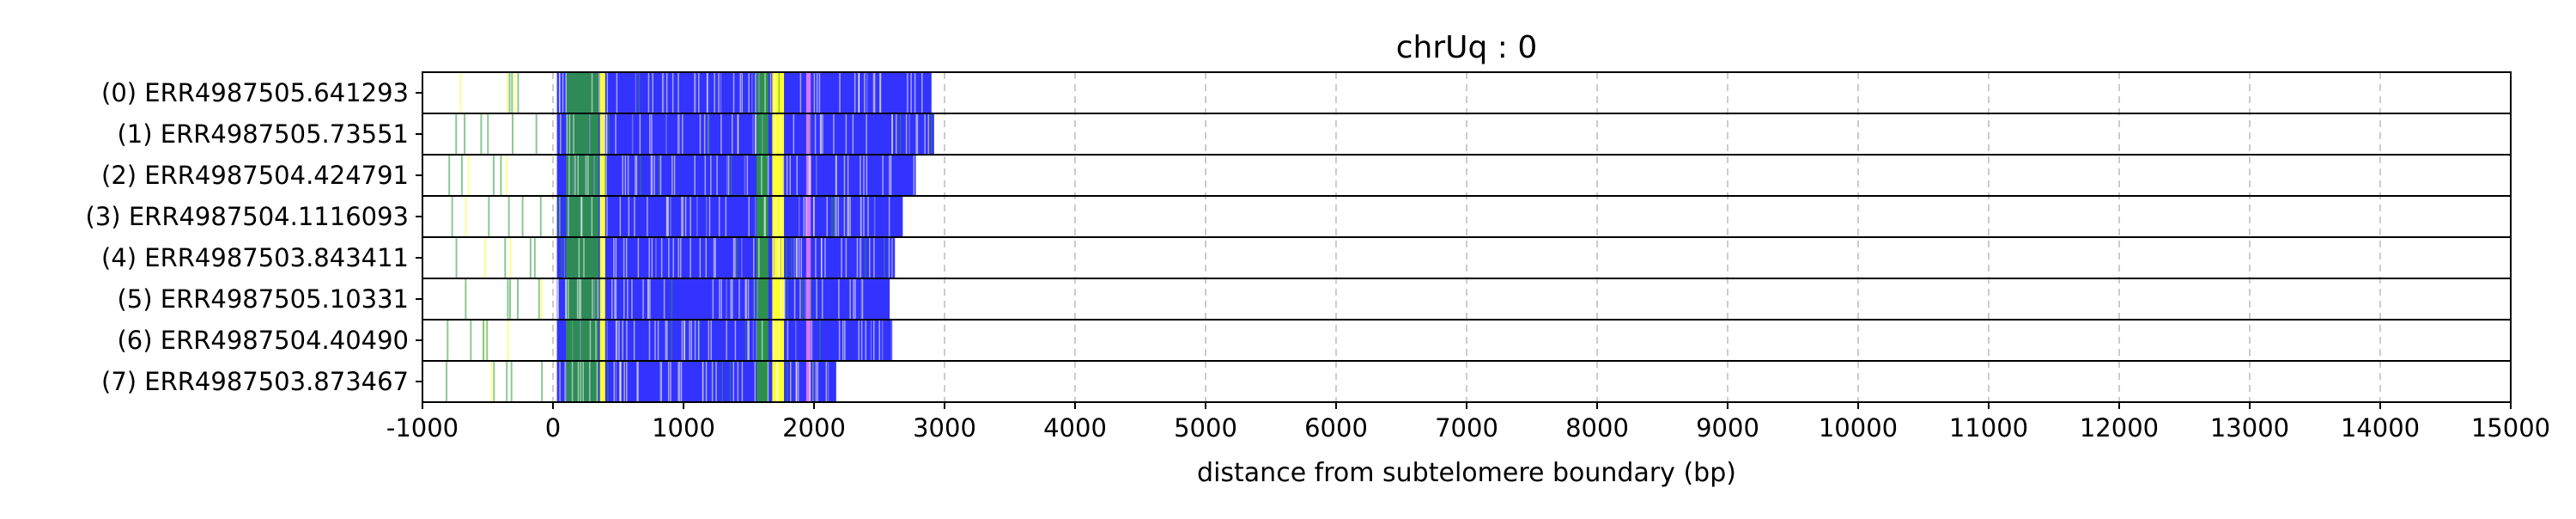  What do you see at coordinates (1467, 47) in the screenshot?
I see `chart-title: chrUq : 0` at bounding box center [1467, 47].